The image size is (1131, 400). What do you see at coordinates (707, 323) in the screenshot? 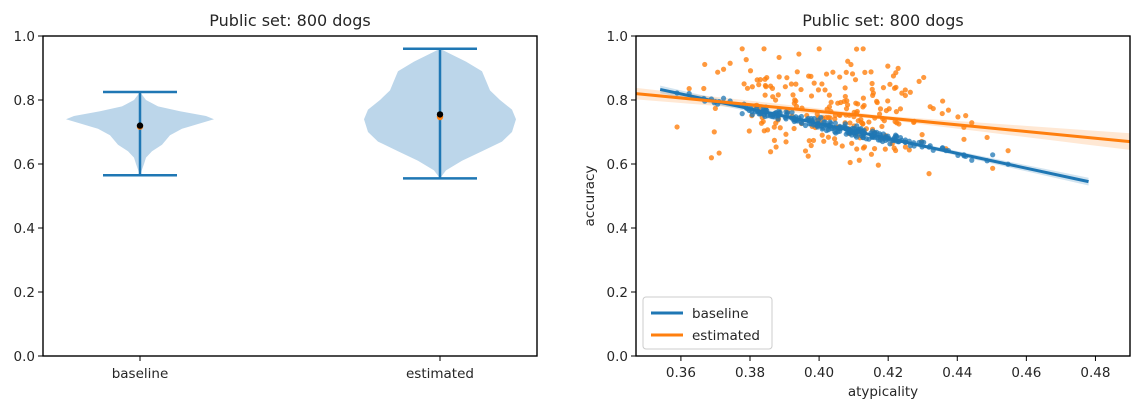
I see `legend: baseline estimated` at bounding box center [707, 323].